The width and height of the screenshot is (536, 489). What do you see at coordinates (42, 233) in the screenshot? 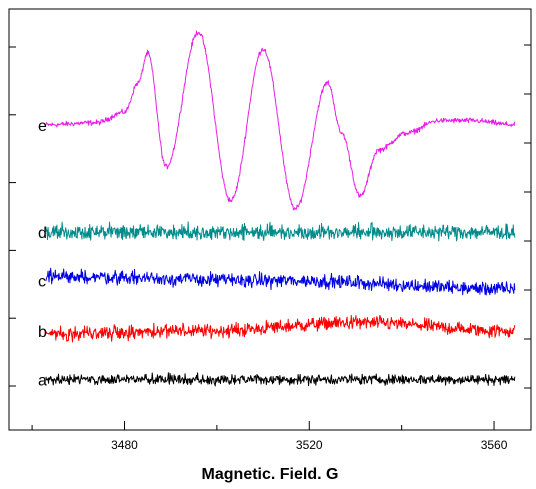
I see `curve-label-d: d` at bounding box center [42, 233].